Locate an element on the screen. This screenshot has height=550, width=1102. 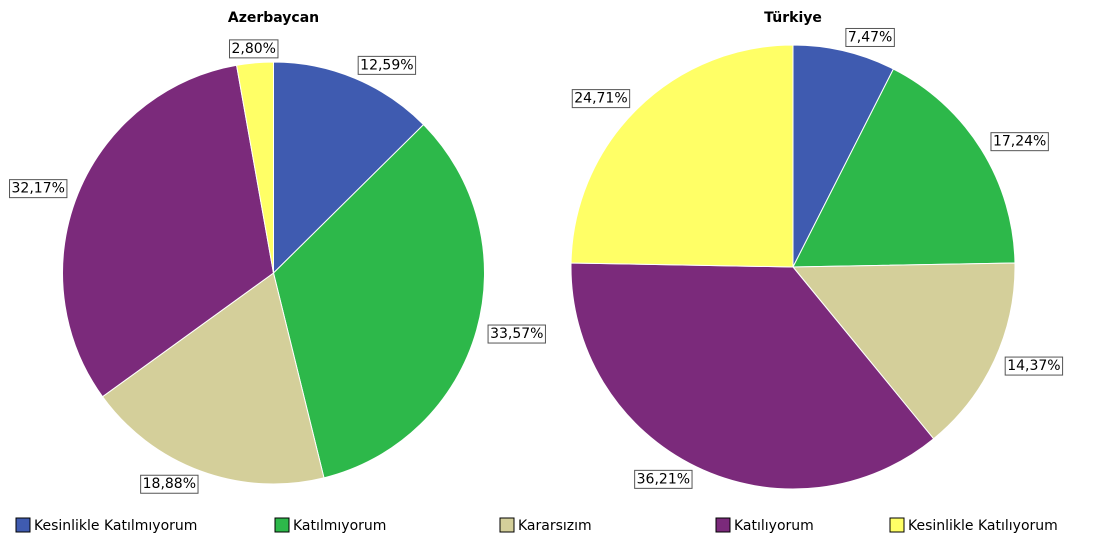
data-label-group: 18,88% is located at coordinates (169, 484).